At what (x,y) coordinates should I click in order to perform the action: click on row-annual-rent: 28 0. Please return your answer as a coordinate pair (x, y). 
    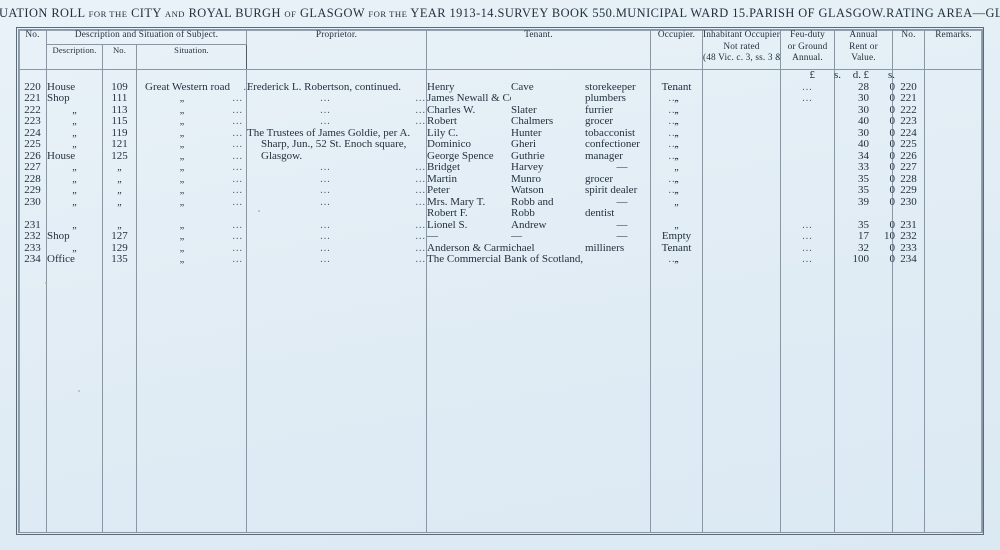
    Looking at the image, I should click on (865, 87).